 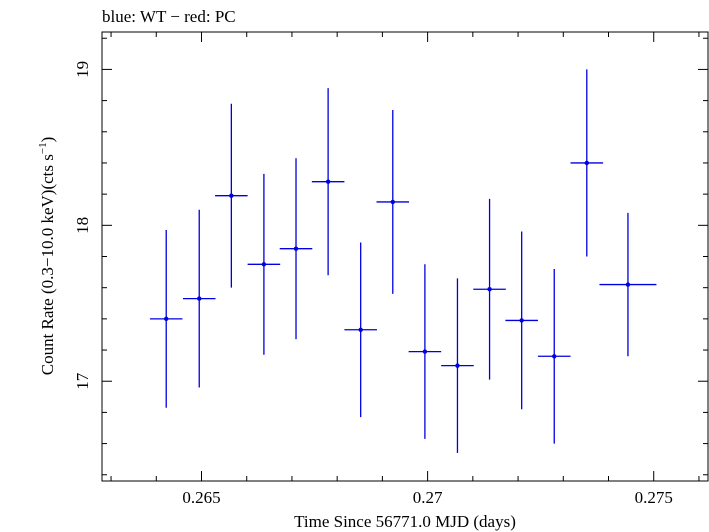 What do you see at coordinates (428, 497) in the screenshot?
I see `x-tick-label: 0.27` at bounding box center [428, 497].